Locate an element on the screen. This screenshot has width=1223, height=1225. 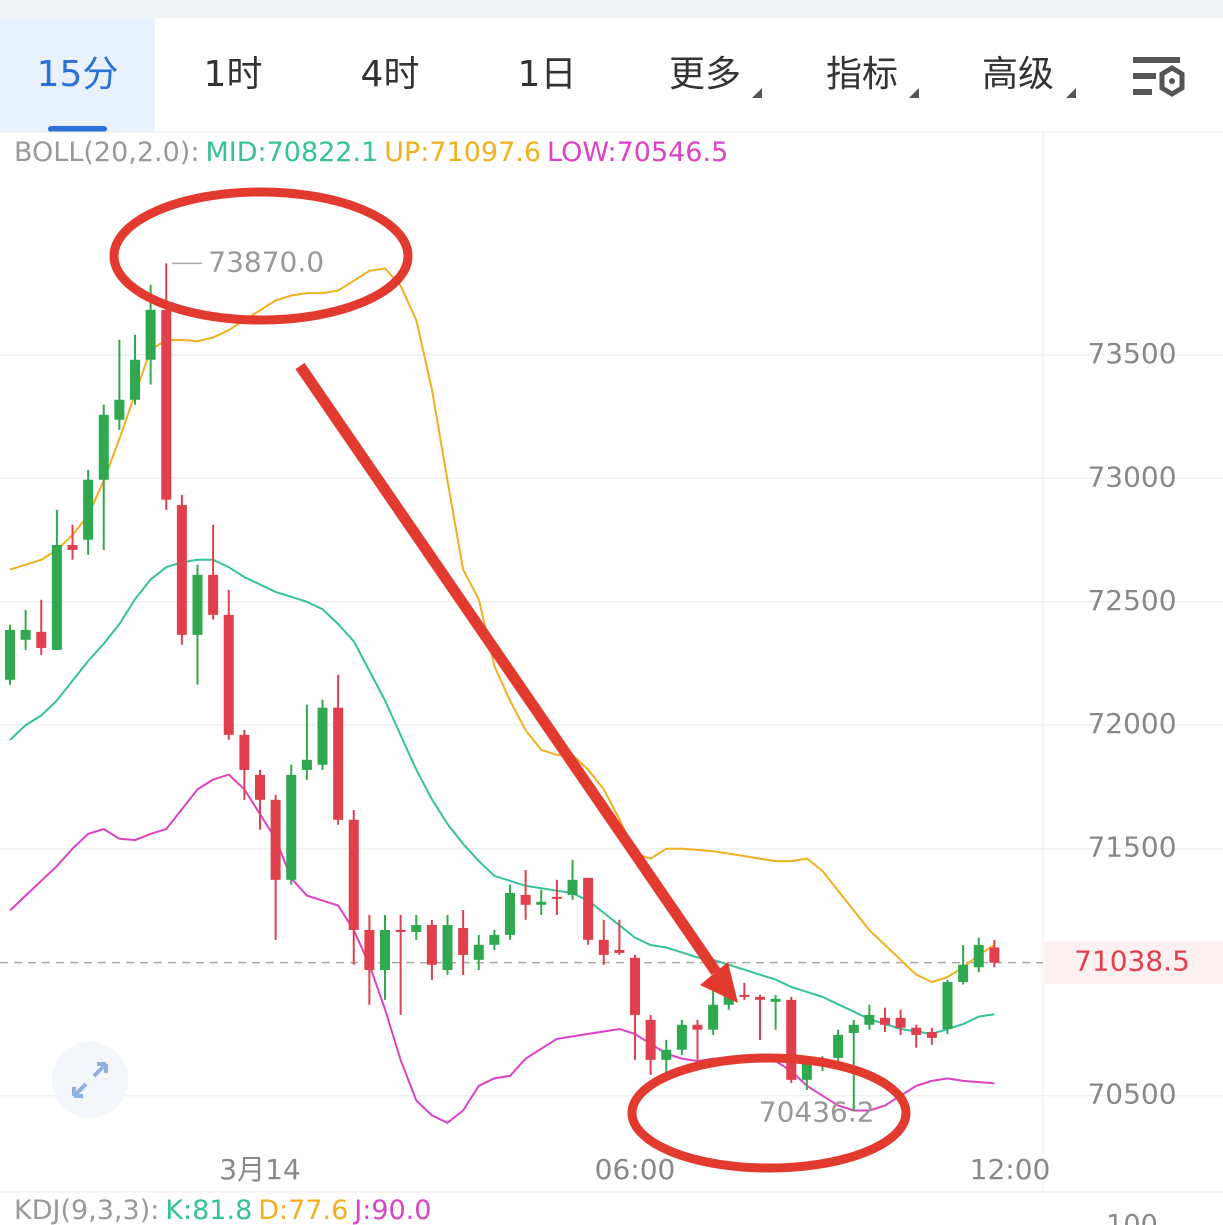
x-tick-label: 12:00 is located at coordinates (1010, 1169).